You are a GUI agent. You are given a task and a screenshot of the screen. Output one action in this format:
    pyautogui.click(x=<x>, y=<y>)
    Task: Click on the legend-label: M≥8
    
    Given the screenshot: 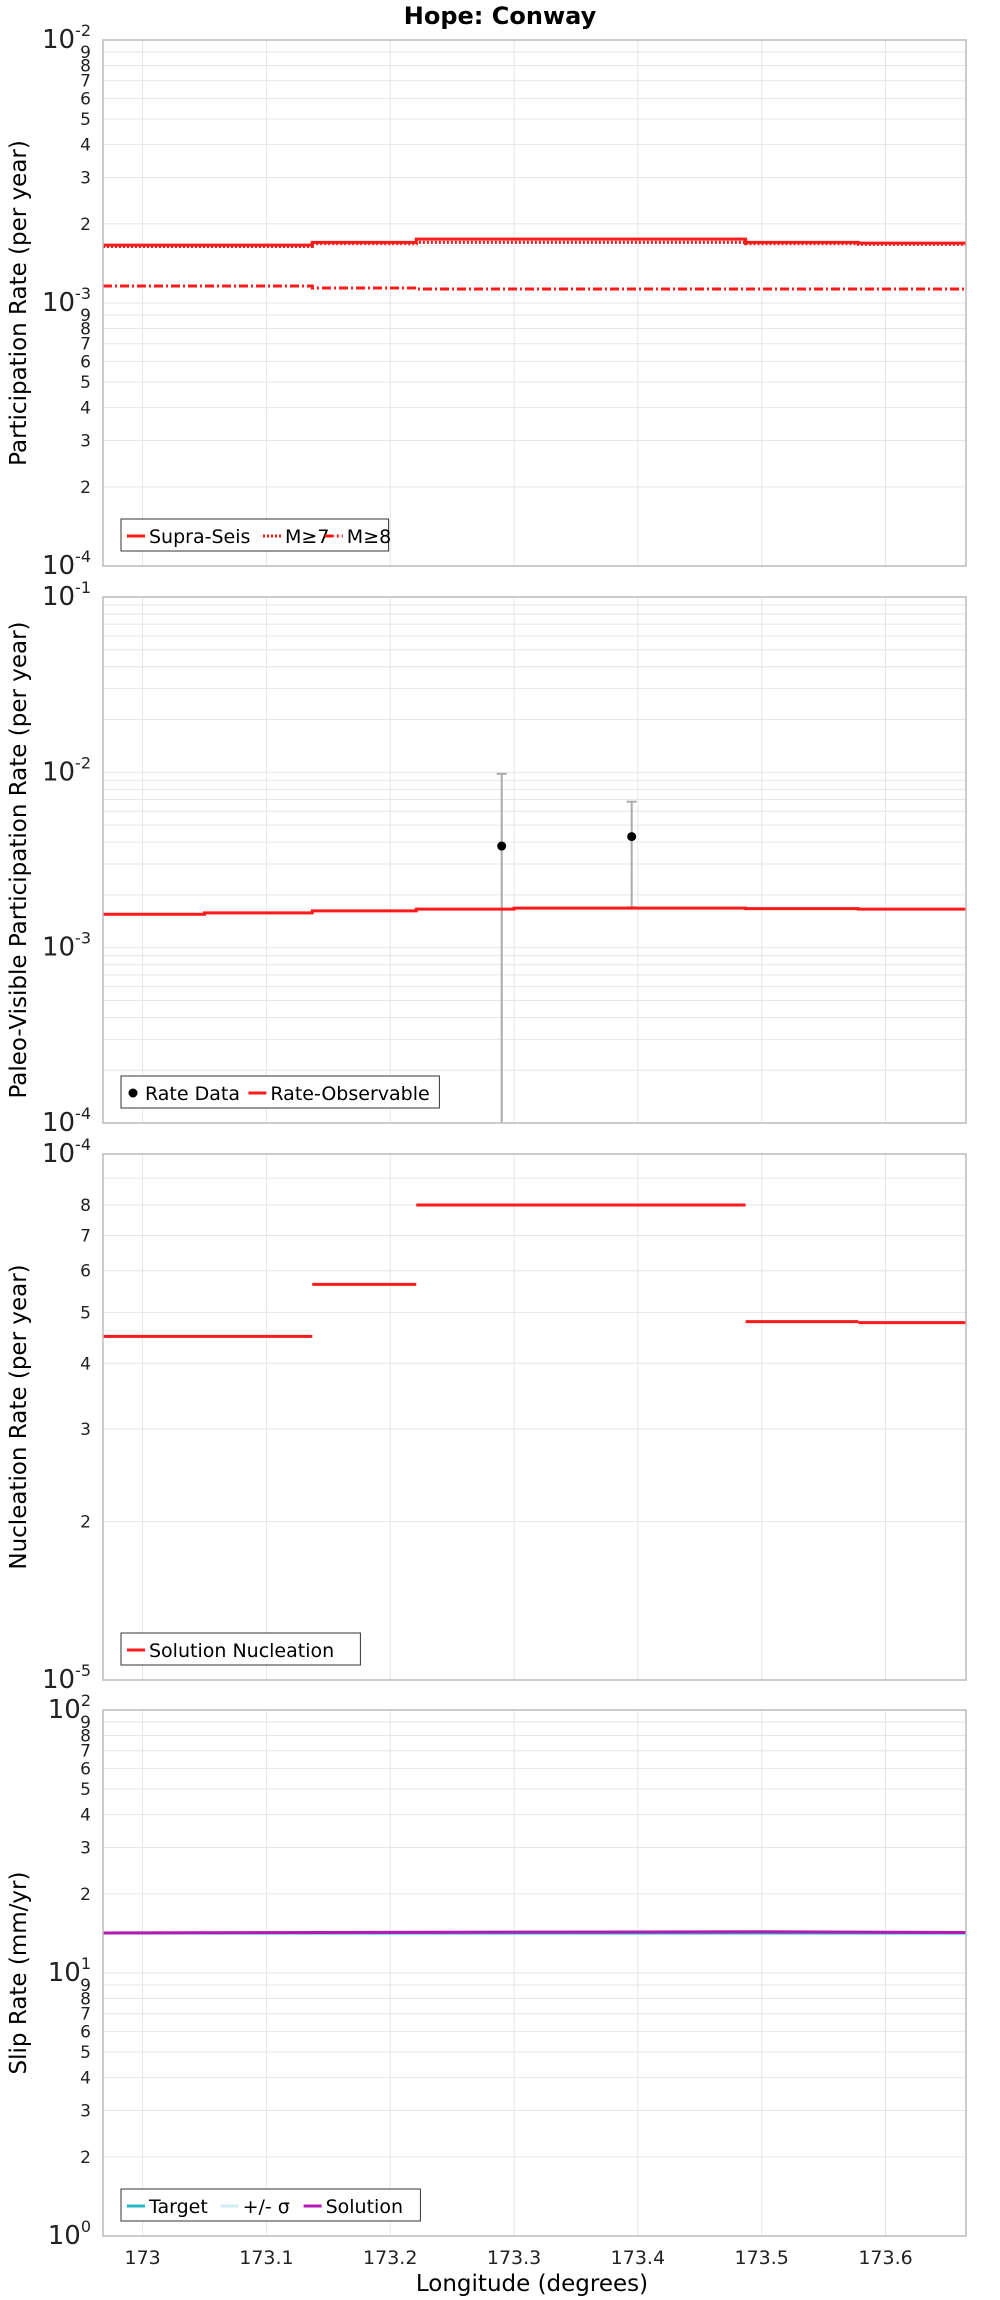 What is the action you would take?
    pyautogui.click(x=369, y=537)
    